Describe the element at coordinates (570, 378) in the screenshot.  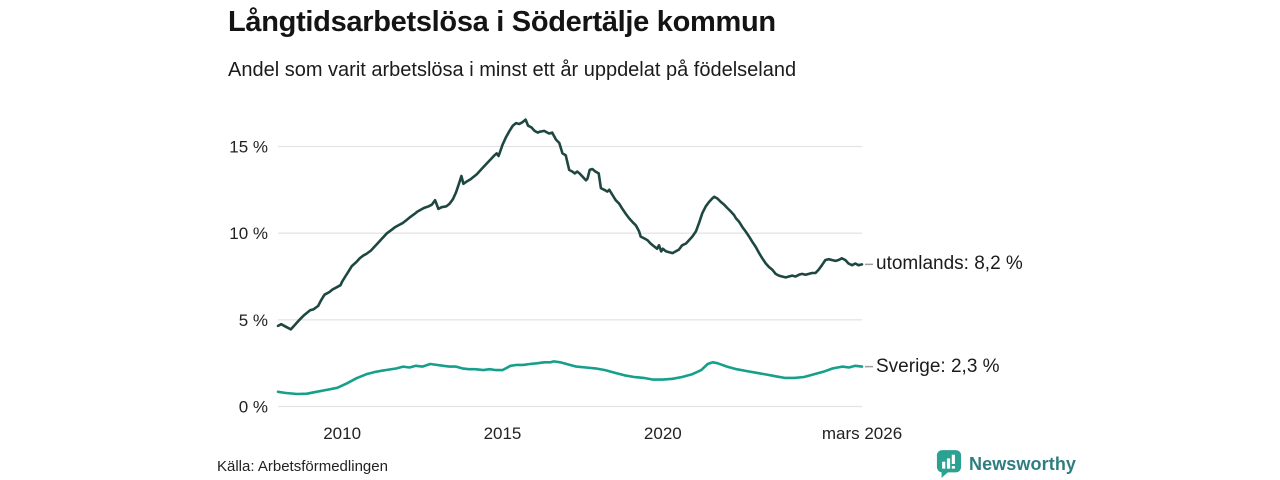
I see `series-line-sverige` at that location.